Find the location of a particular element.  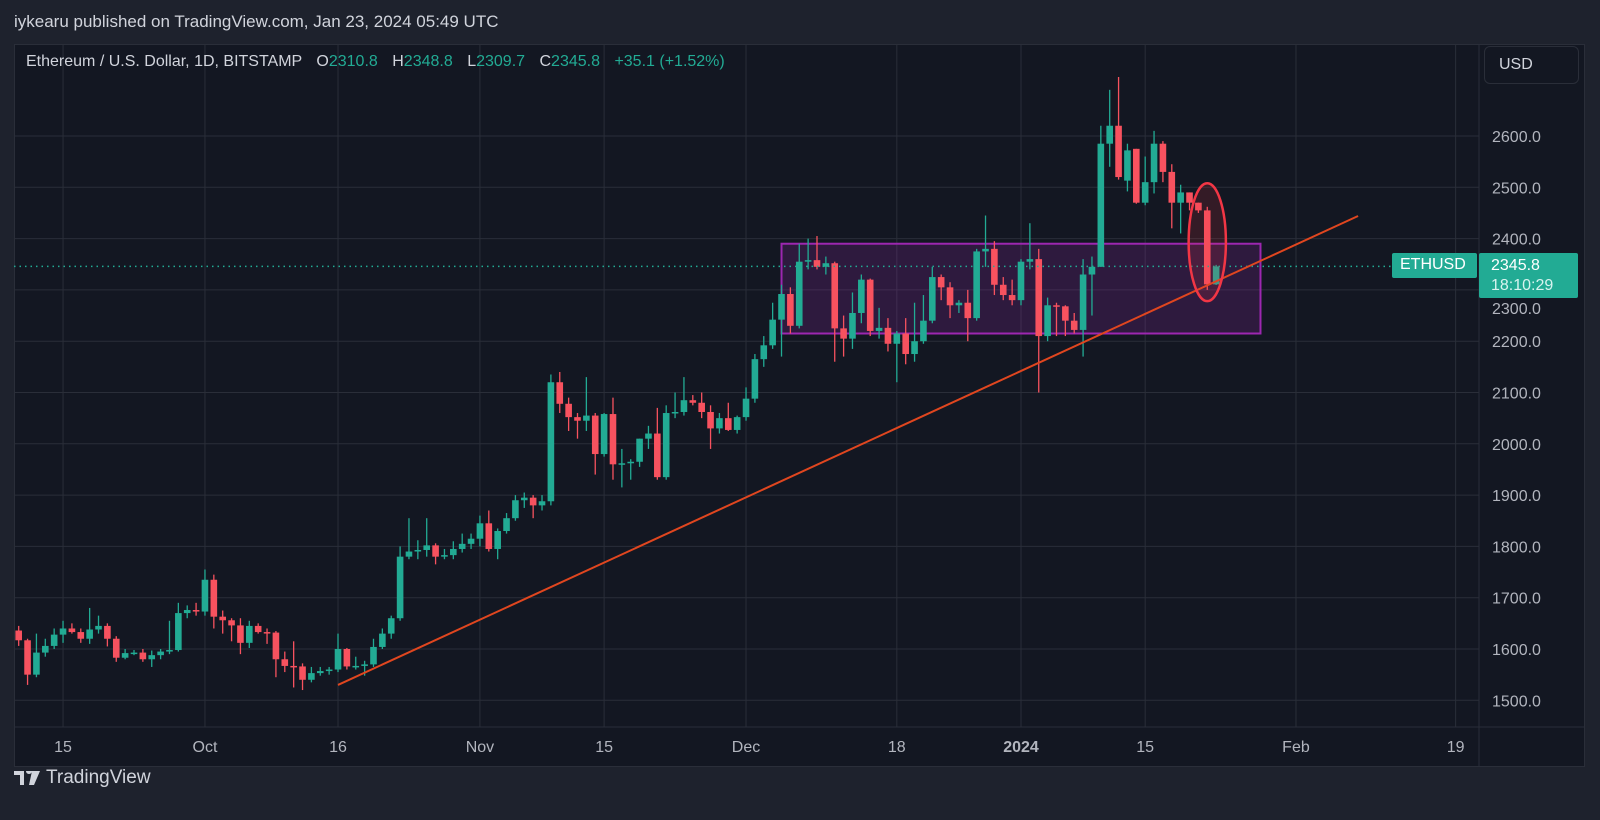

price-tick-label: 2100.0 is located at coordinates (1516, 394).